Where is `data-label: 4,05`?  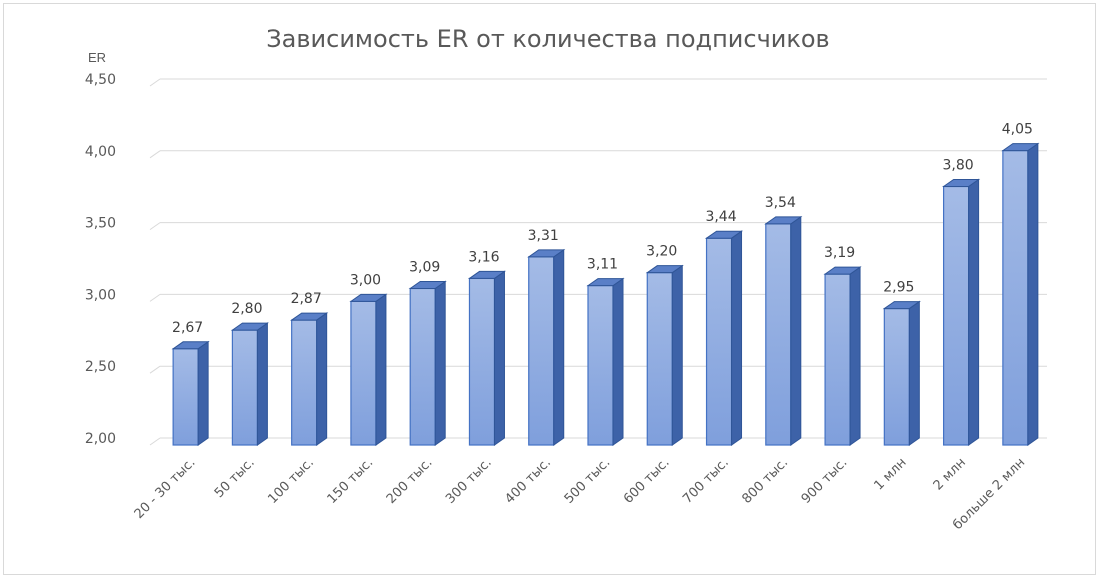
data-label: 4,05 is located at coordinates (1017, 130).